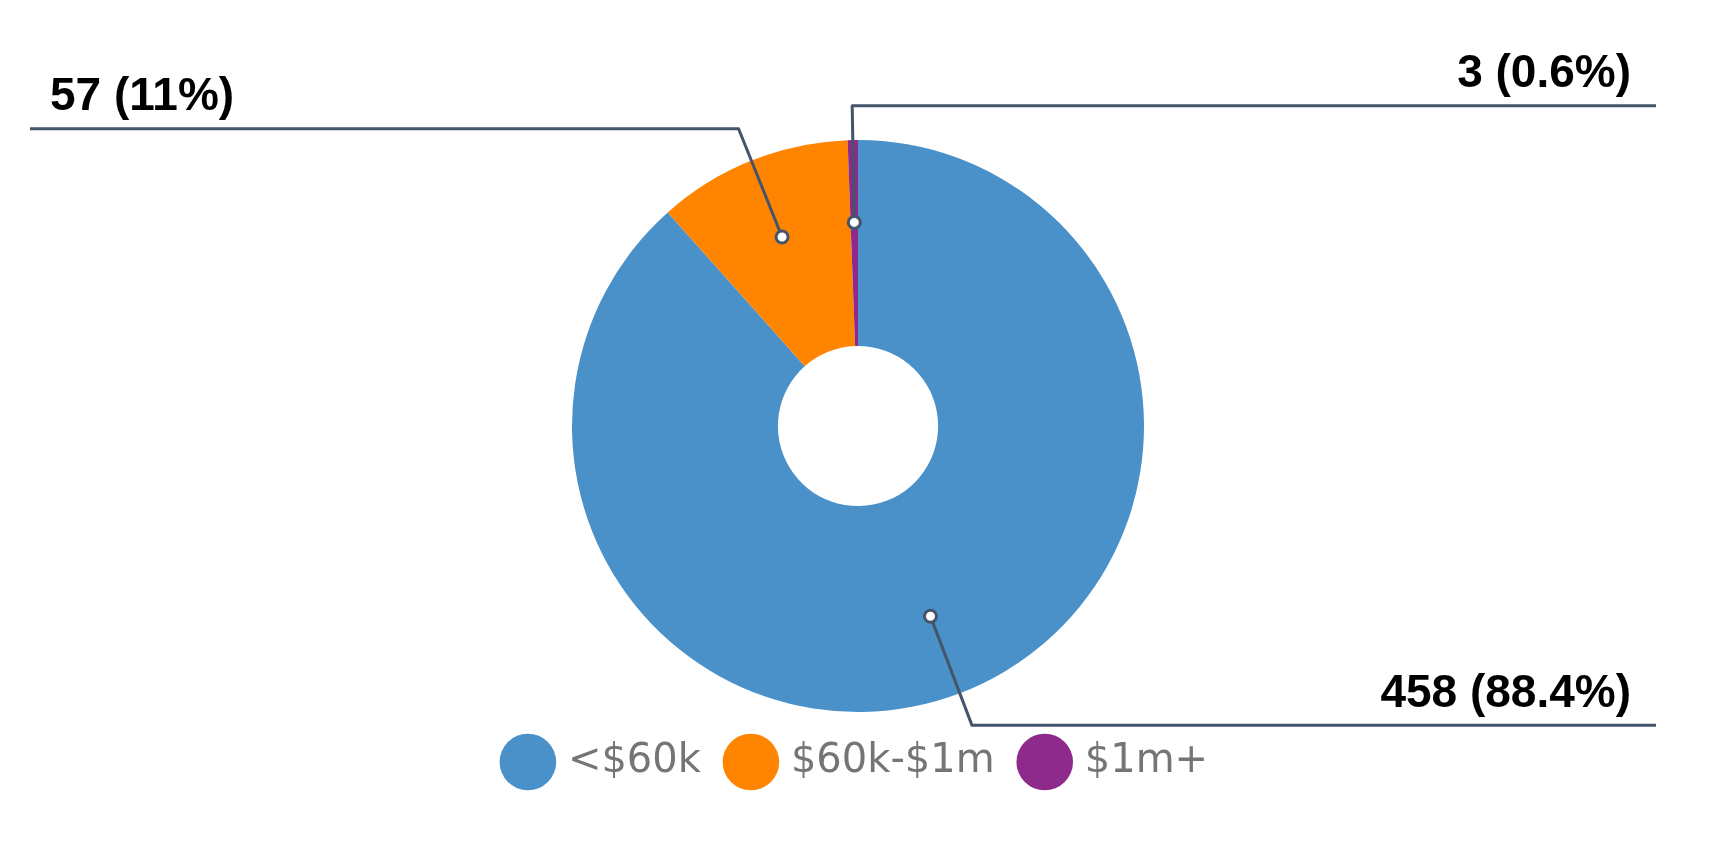  What do you see at coordinates (1505, 691) in the screenshot?
I see `data-label: 458 (88.4%)` at bounding box center [1505, 691].